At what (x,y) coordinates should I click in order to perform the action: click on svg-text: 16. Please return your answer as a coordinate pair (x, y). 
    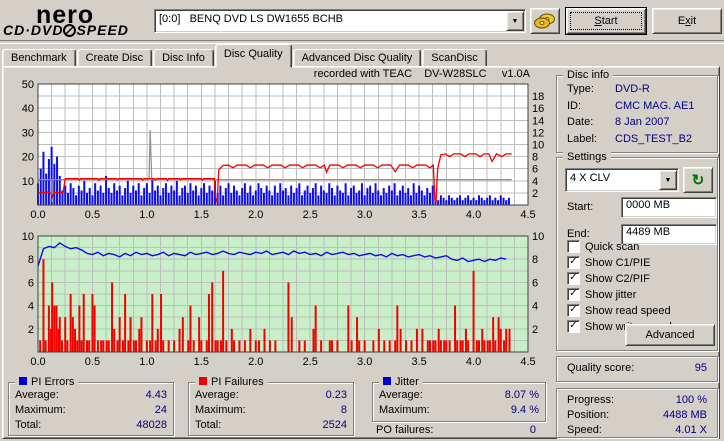
    Looking at the image, I should click on (538, 109).